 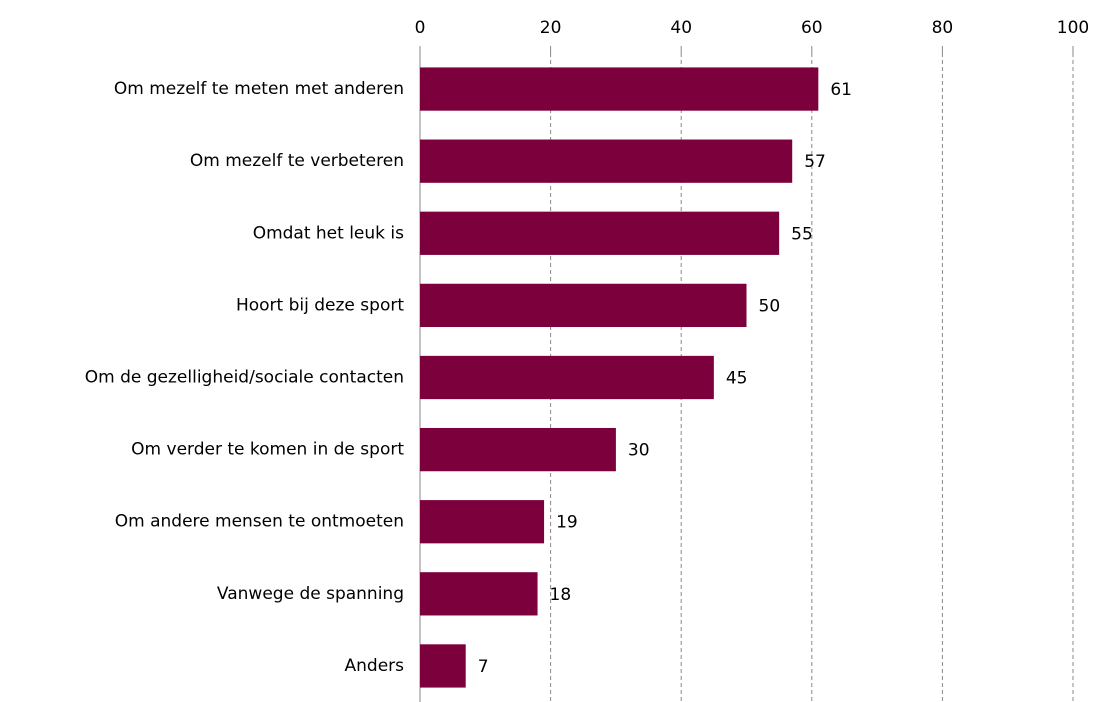 I want to click on y-tick-label: Om de gezelligheid/sociale contacten, so click(x=244, y=378).